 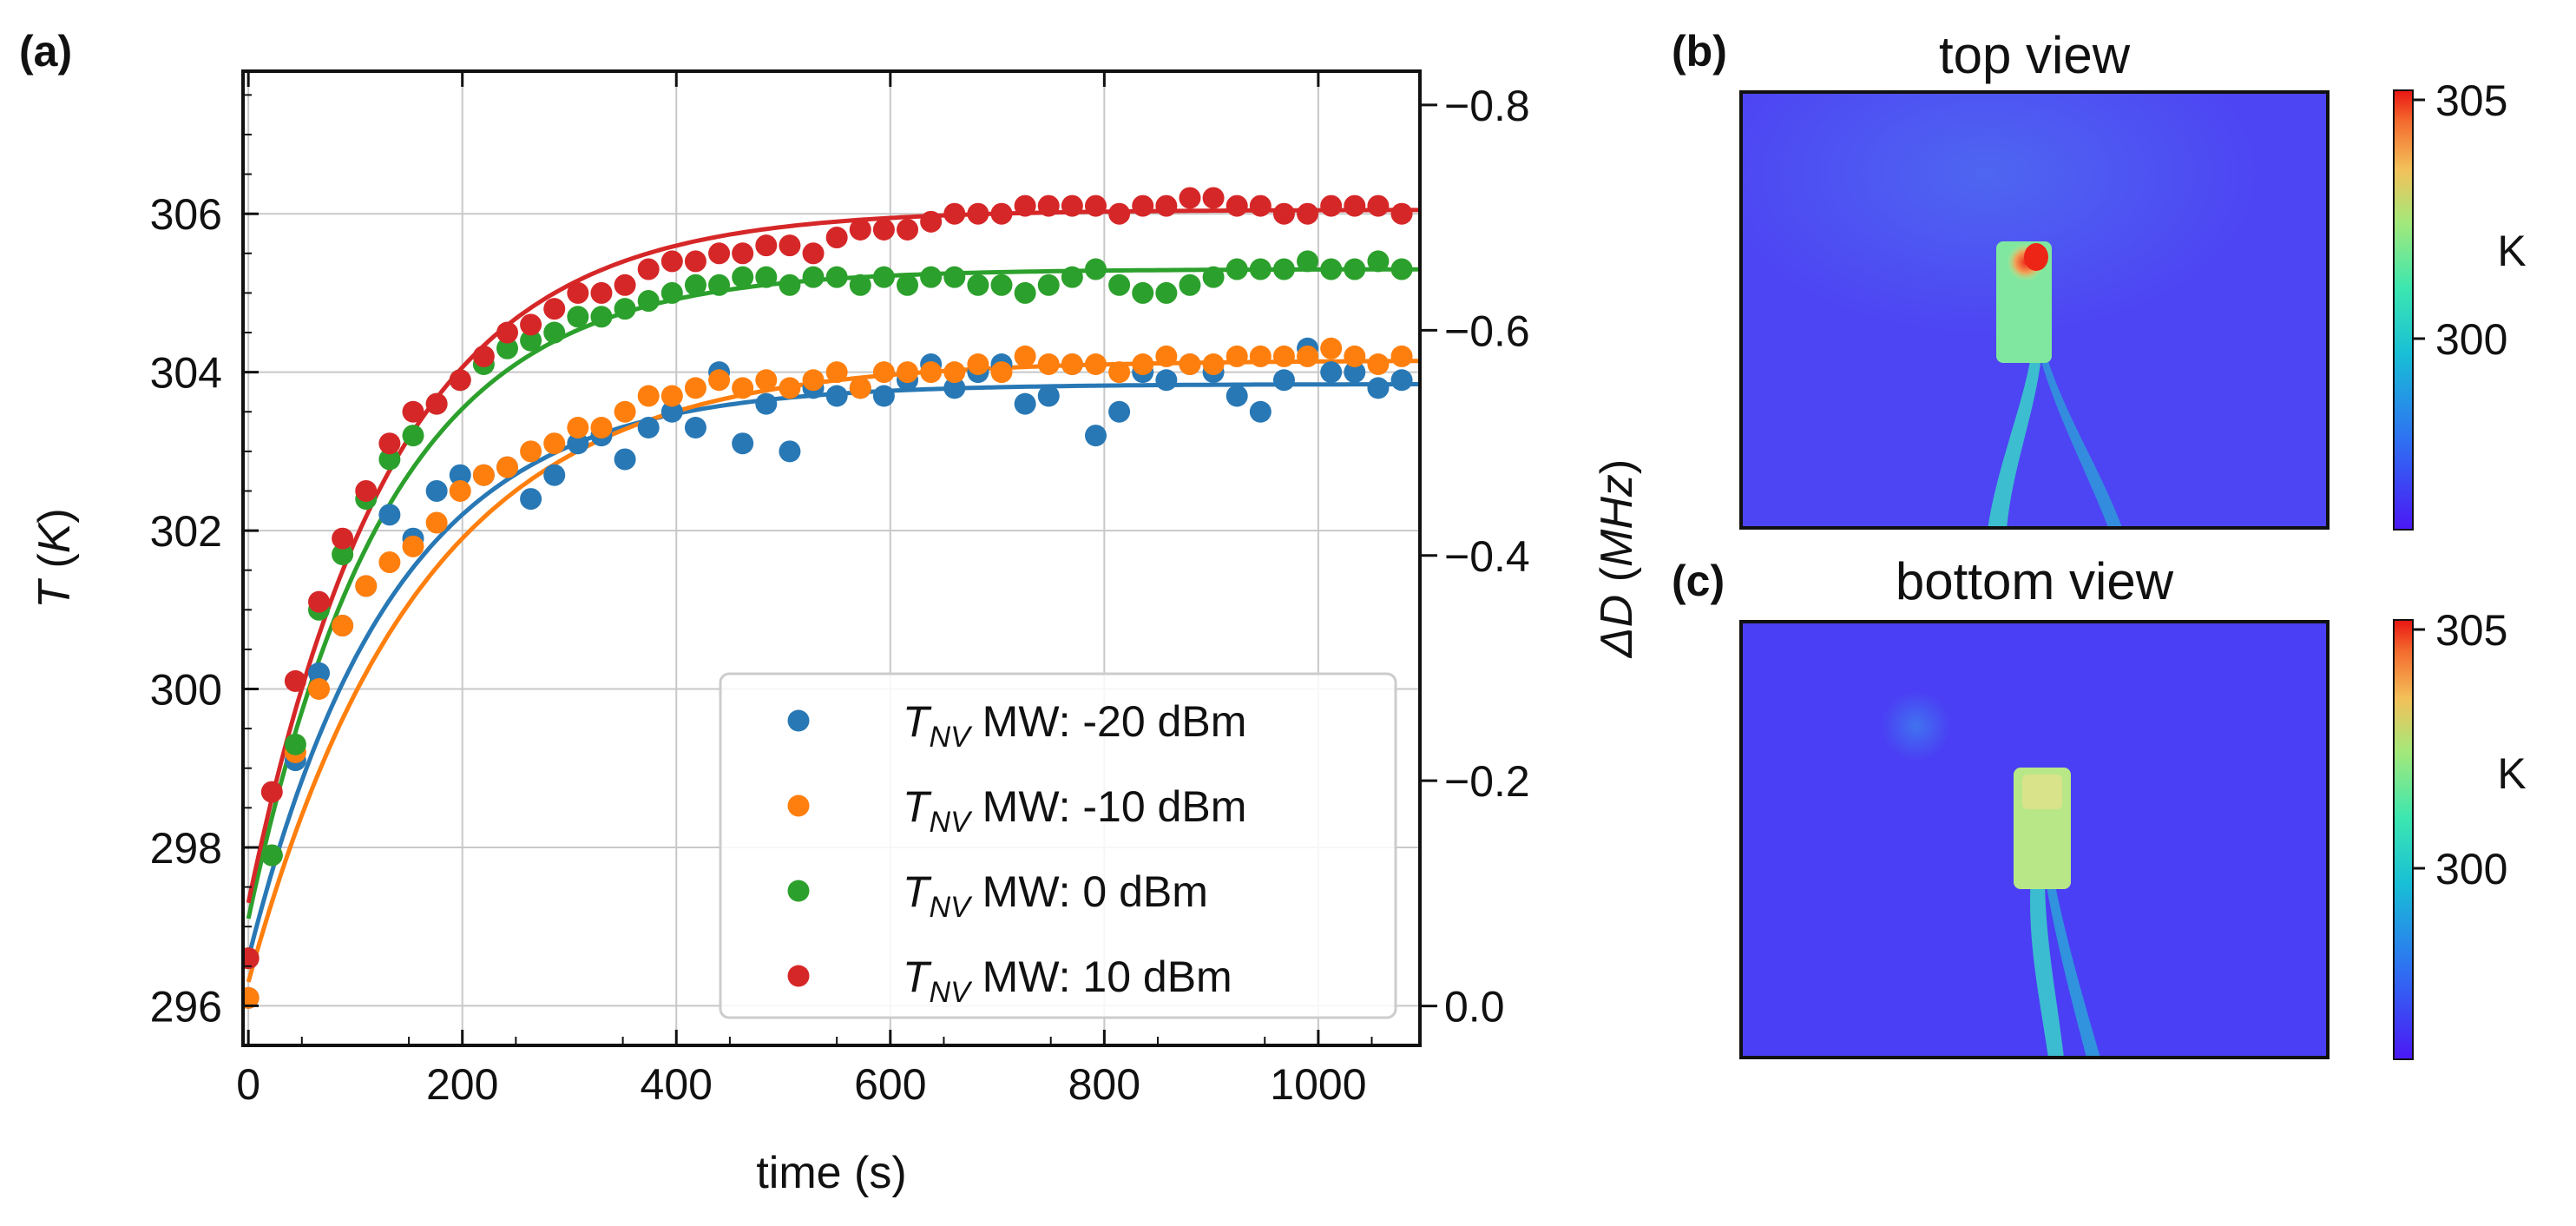 I want to click on legend-label: TNV MW: -10 dBm, so click(x=1075, y=810).